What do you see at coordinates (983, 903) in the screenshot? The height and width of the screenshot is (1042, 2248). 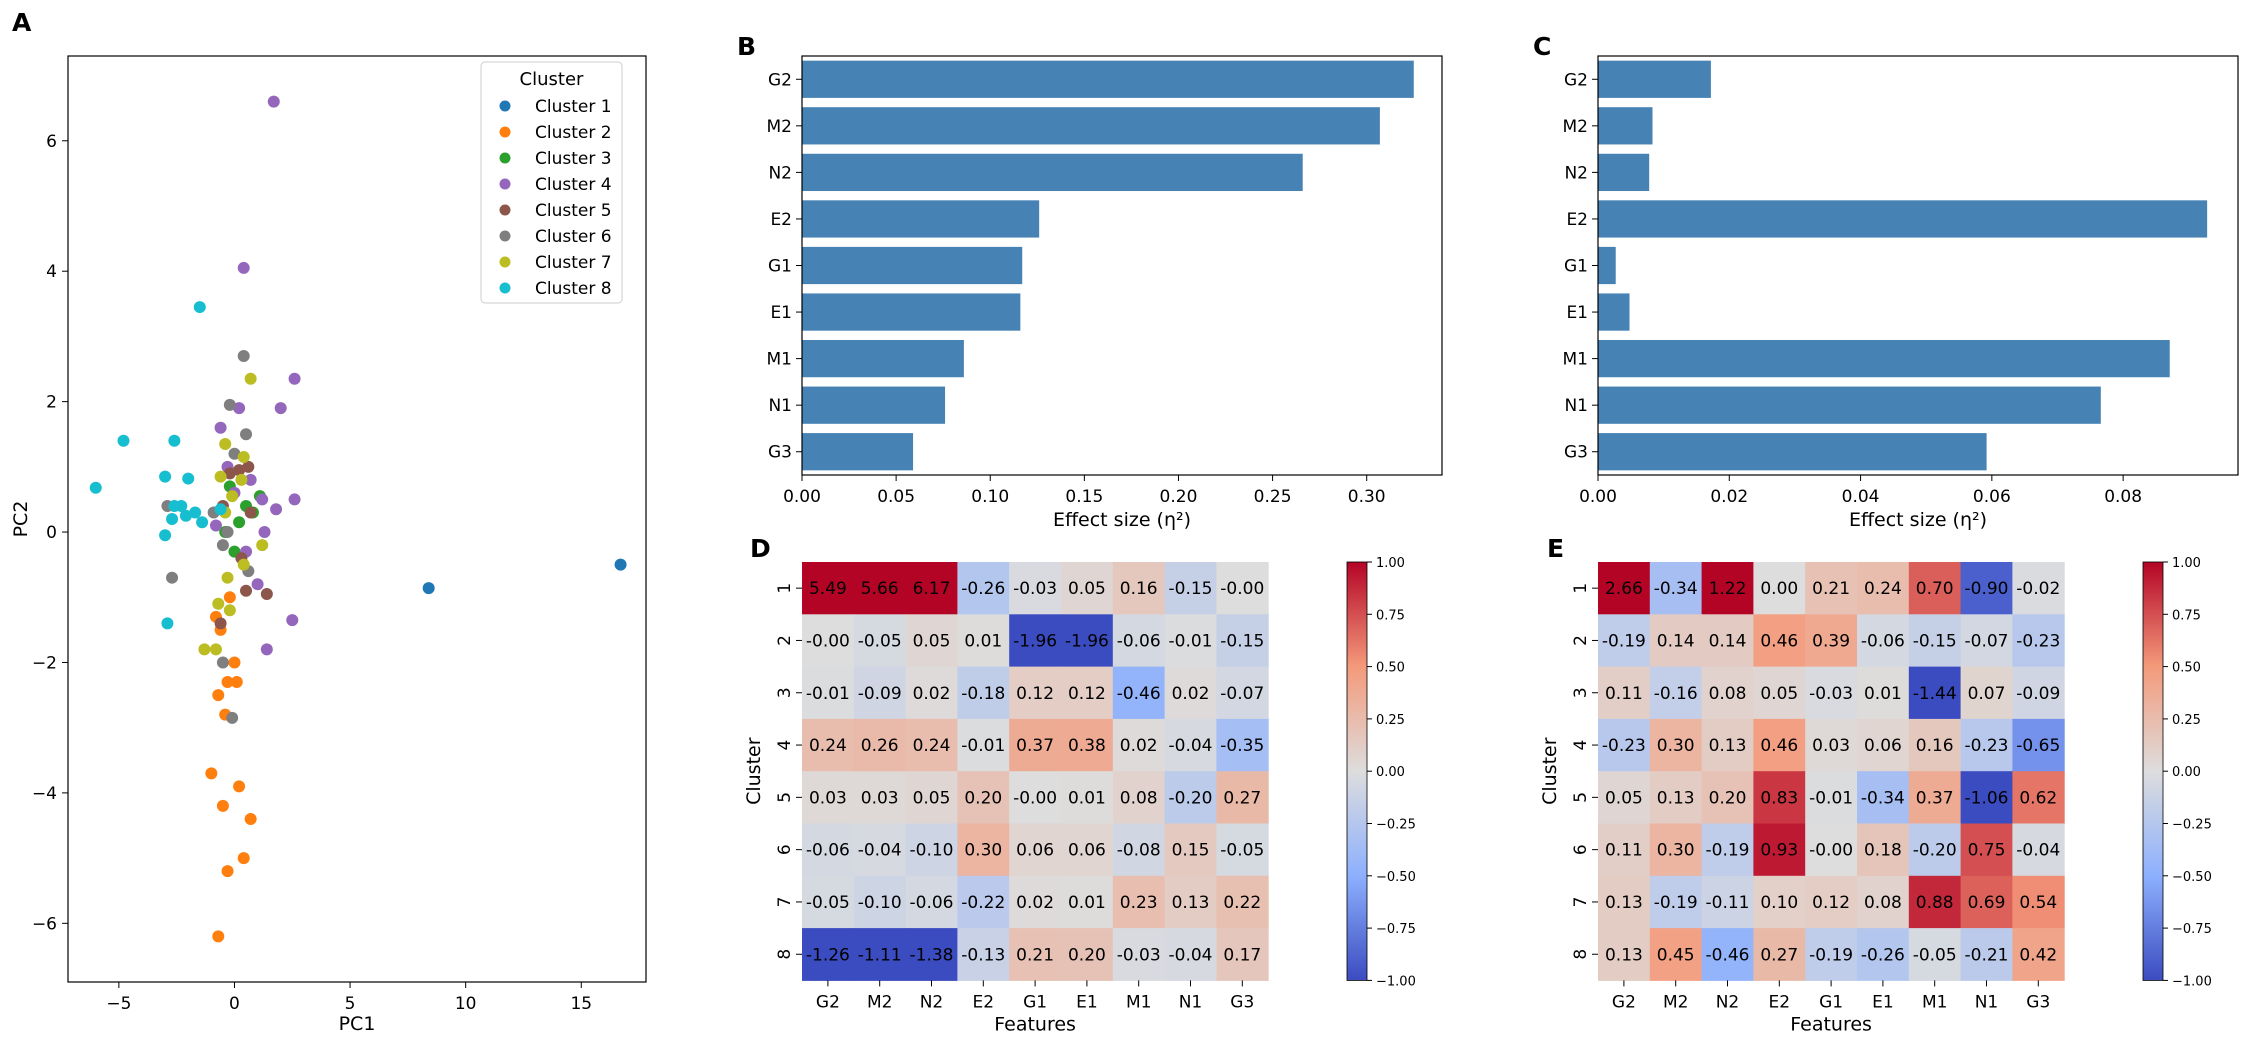 I see `cell-value: -0.22` at bounding box center [983, 903].